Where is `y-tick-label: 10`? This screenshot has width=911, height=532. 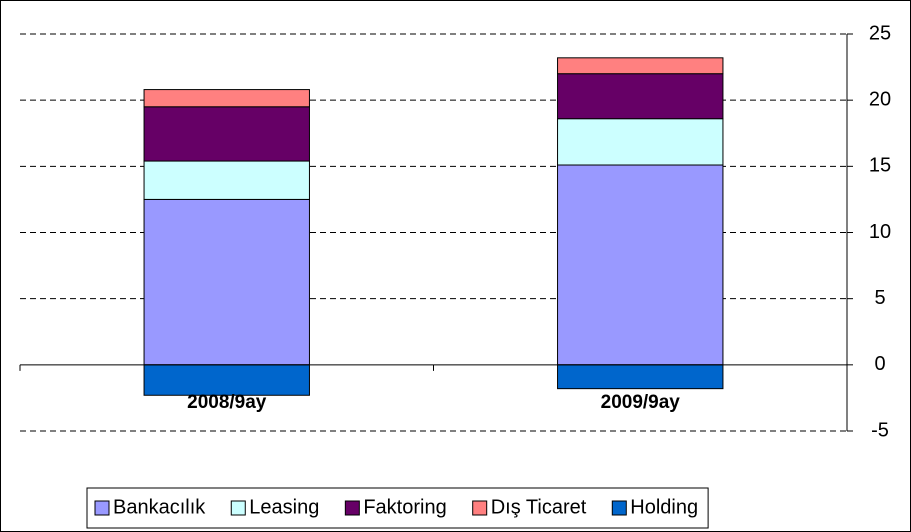
y-tick-label: 10 is located at coordinates (880, 232).